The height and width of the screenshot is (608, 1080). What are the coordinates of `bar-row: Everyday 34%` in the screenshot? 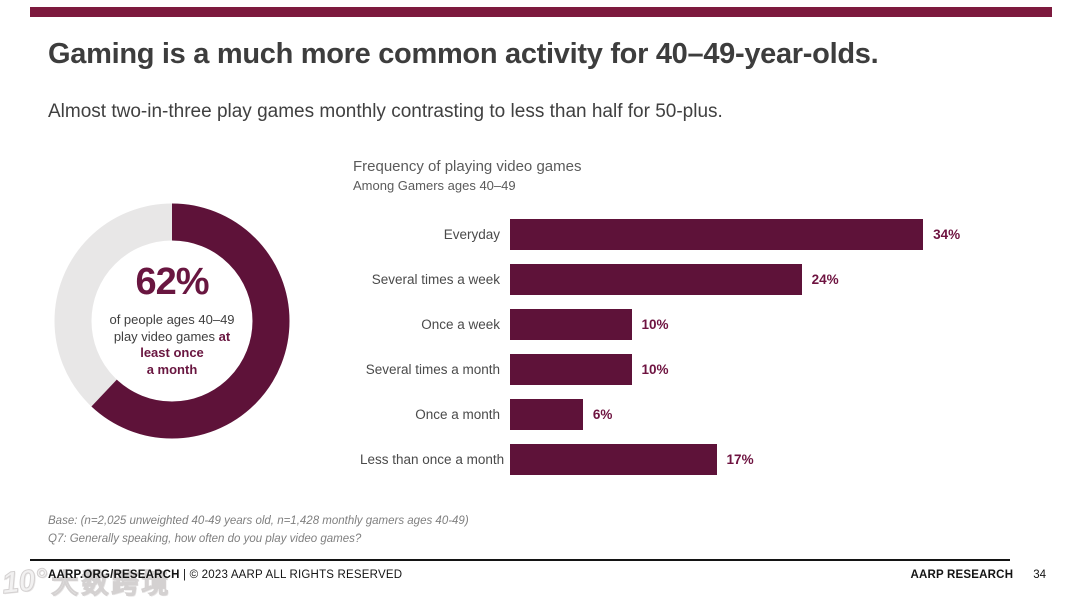 It's located at (660, 234).